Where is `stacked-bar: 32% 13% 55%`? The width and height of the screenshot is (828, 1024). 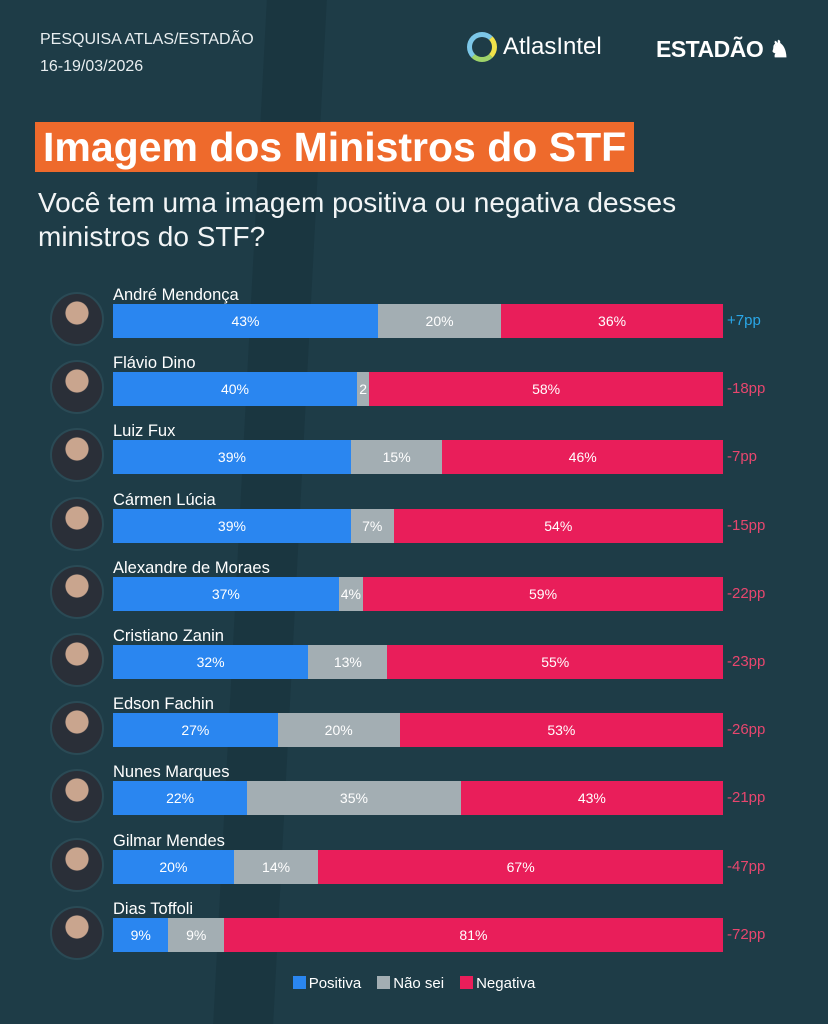
stacked-bar: 32% 13% 55% is located at coordinates (418, 662).